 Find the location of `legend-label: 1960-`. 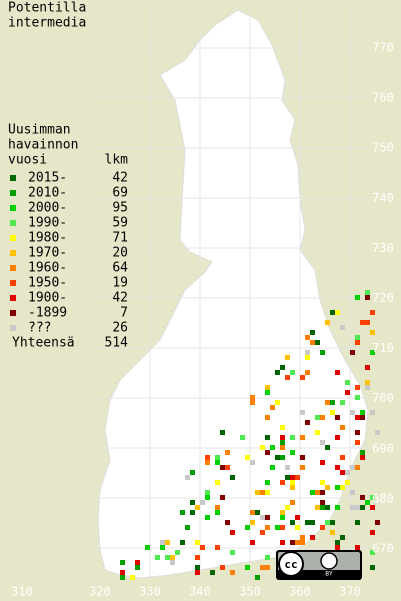

legend-label: 1960- is located at coordinates (47, 268).